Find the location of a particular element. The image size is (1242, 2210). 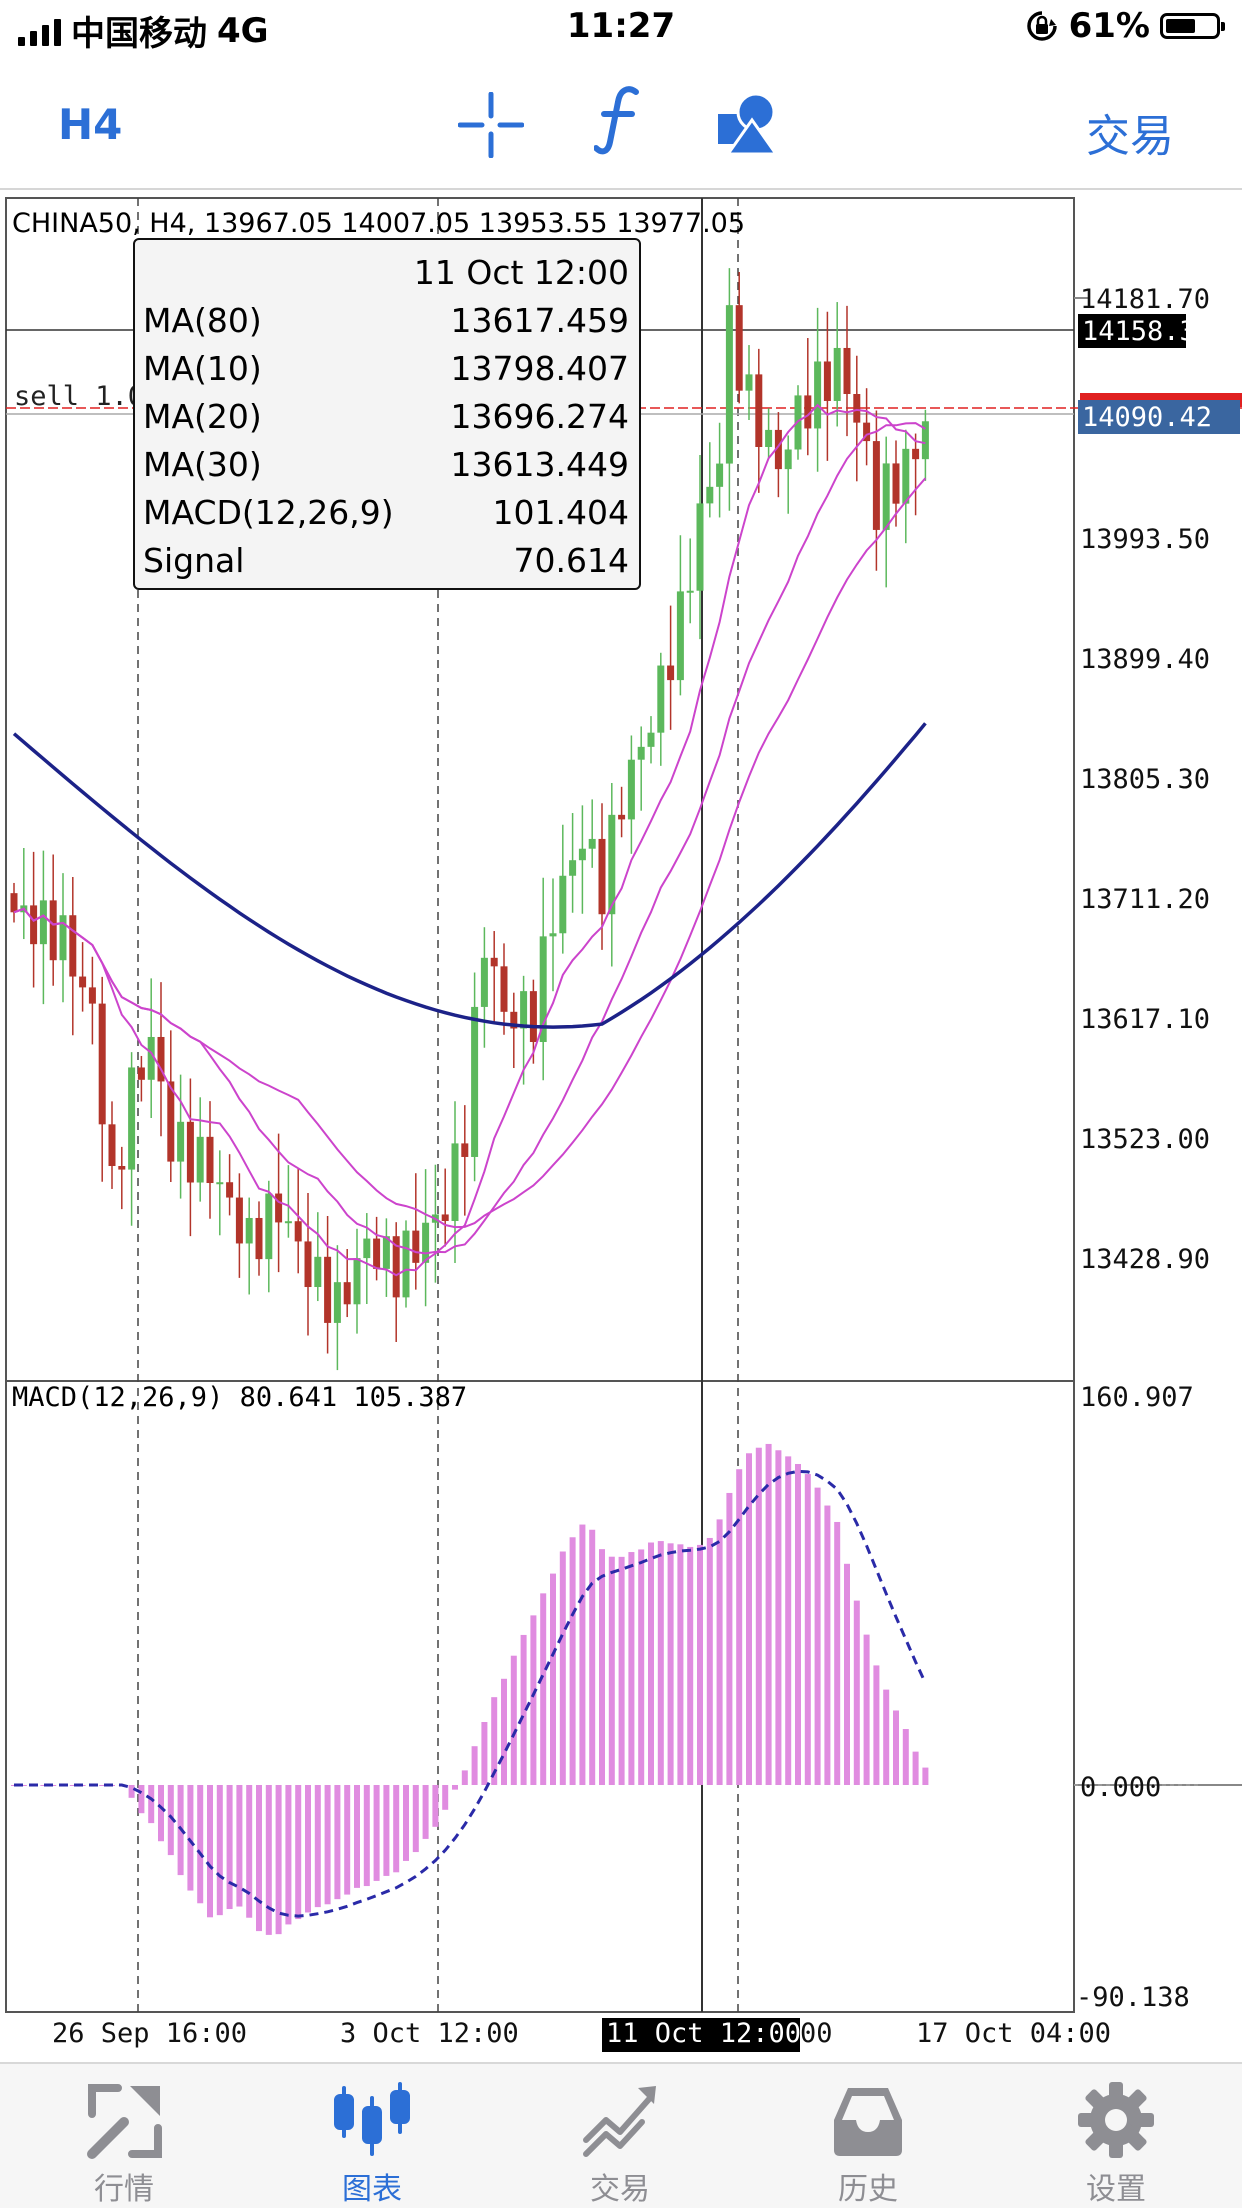

status-left: 中国移动 4G is located at coordinates (143, 30).